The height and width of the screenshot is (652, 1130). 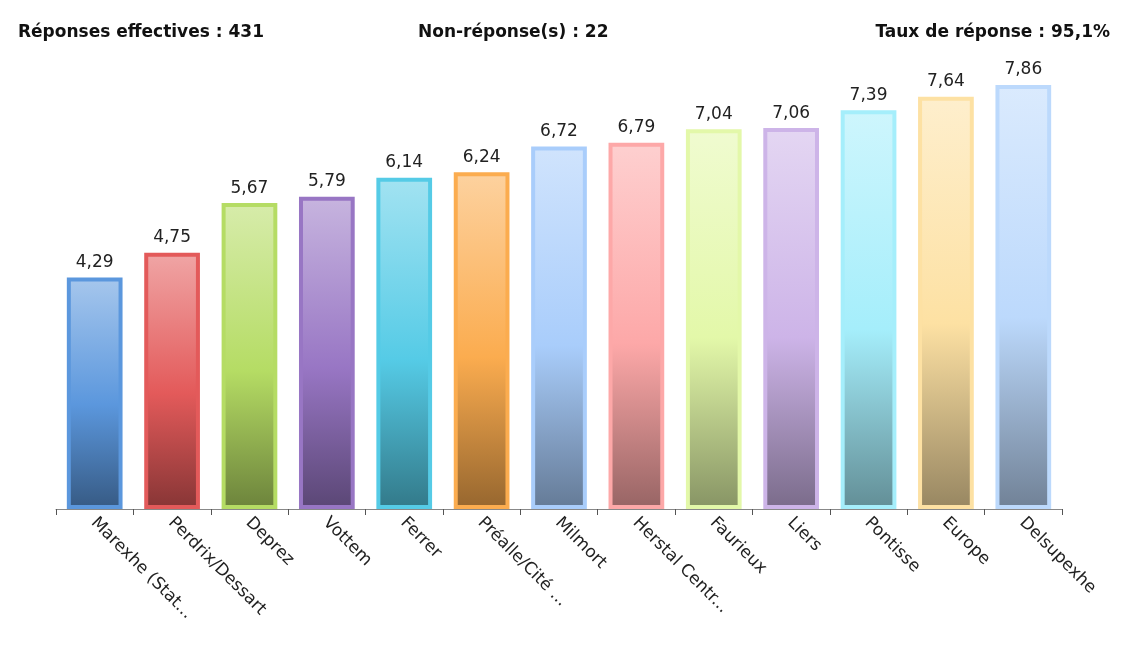 I want to click on data-label: 6,14, so click(x=404, y=161).